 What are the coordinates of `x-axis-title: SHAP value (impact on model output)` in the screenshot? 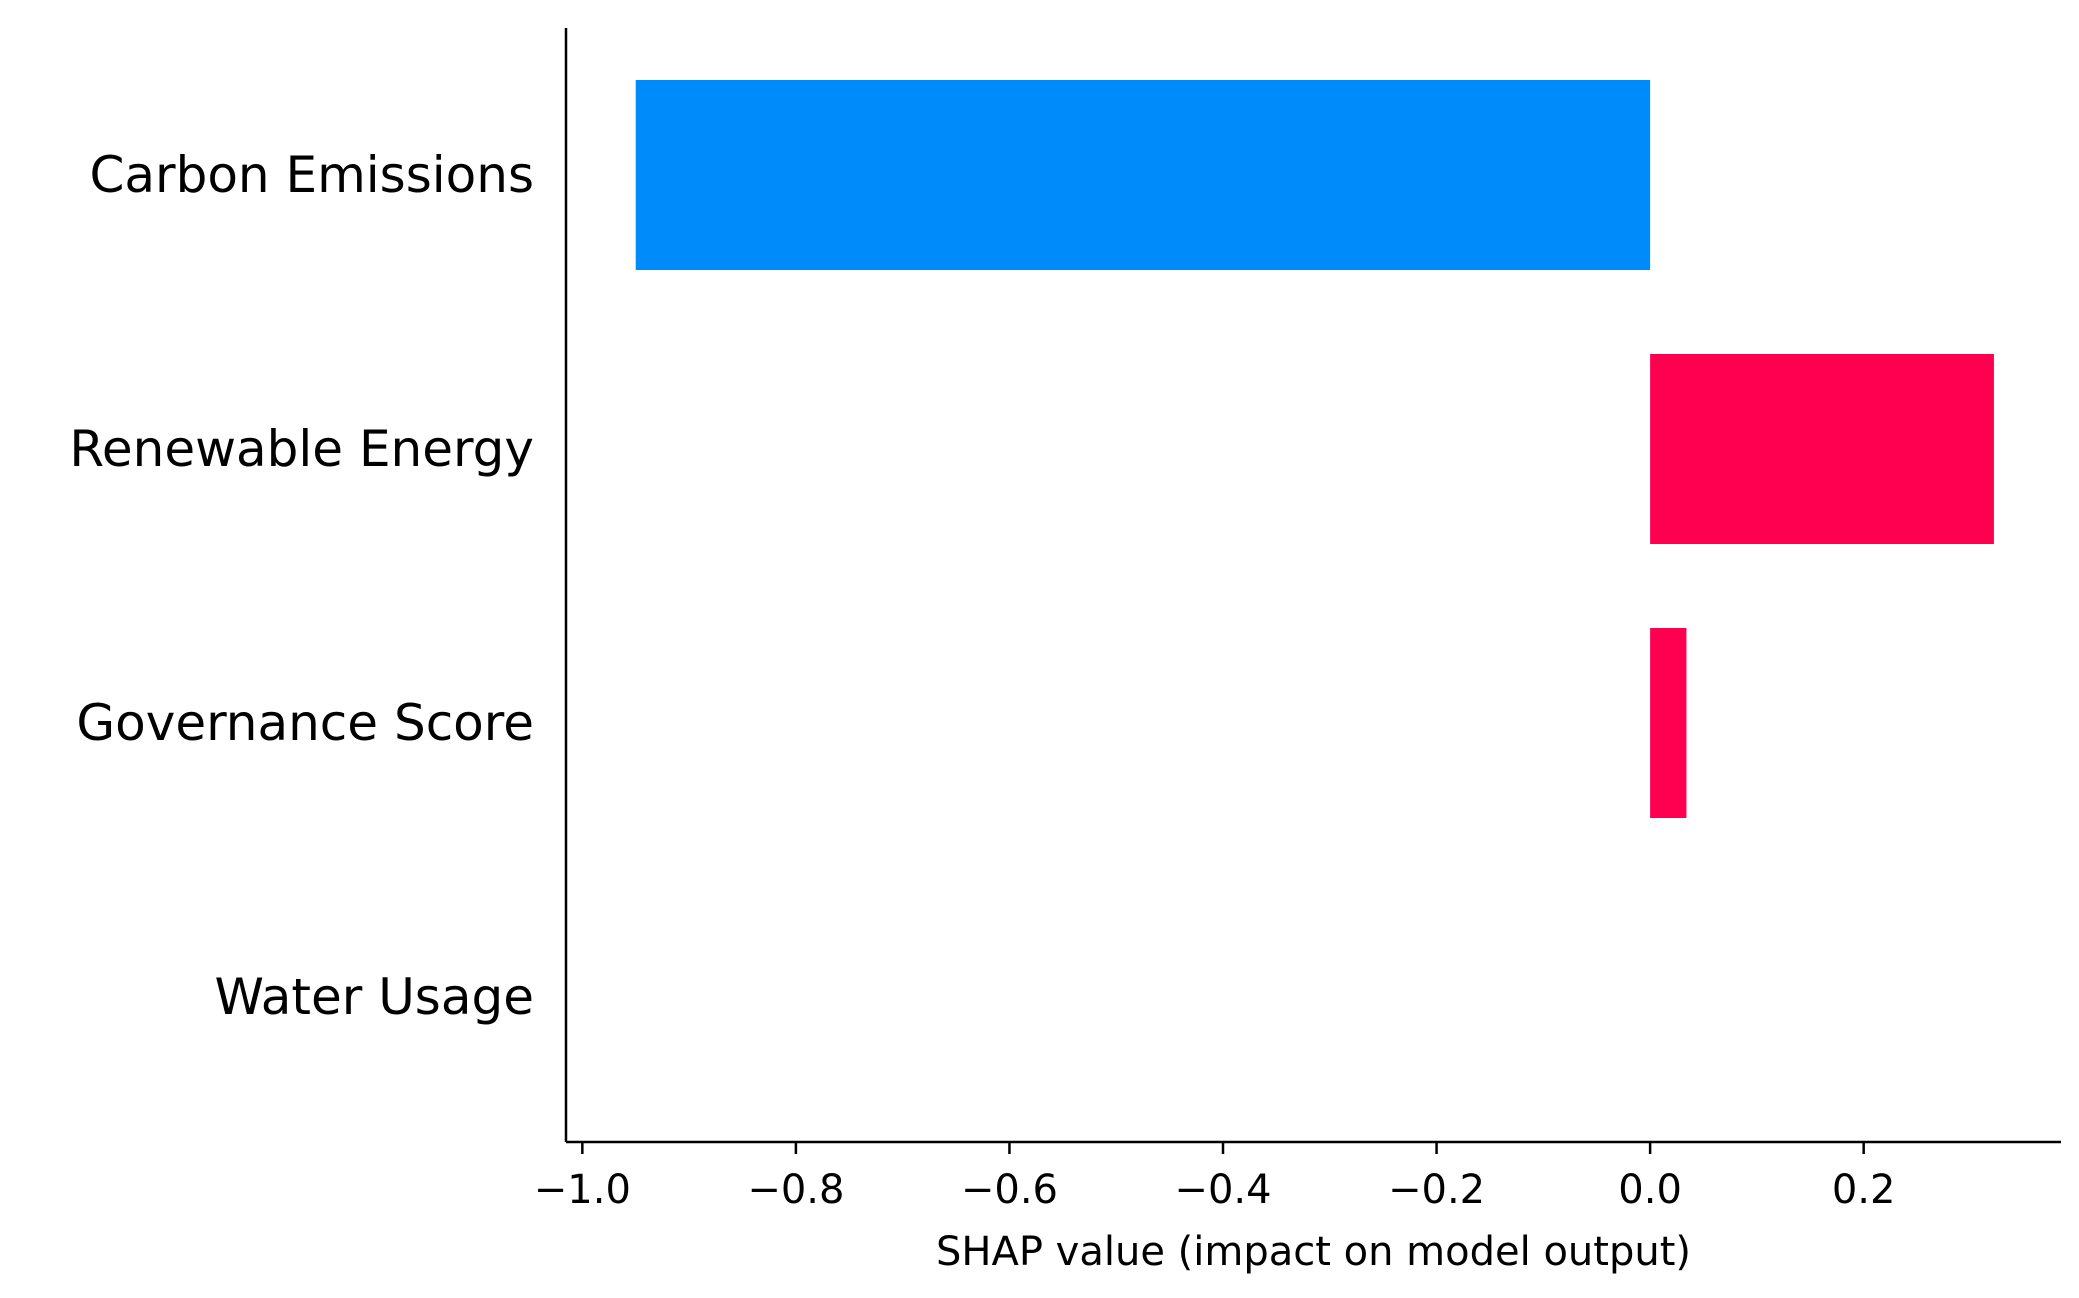 It's located at (1313, 1252).